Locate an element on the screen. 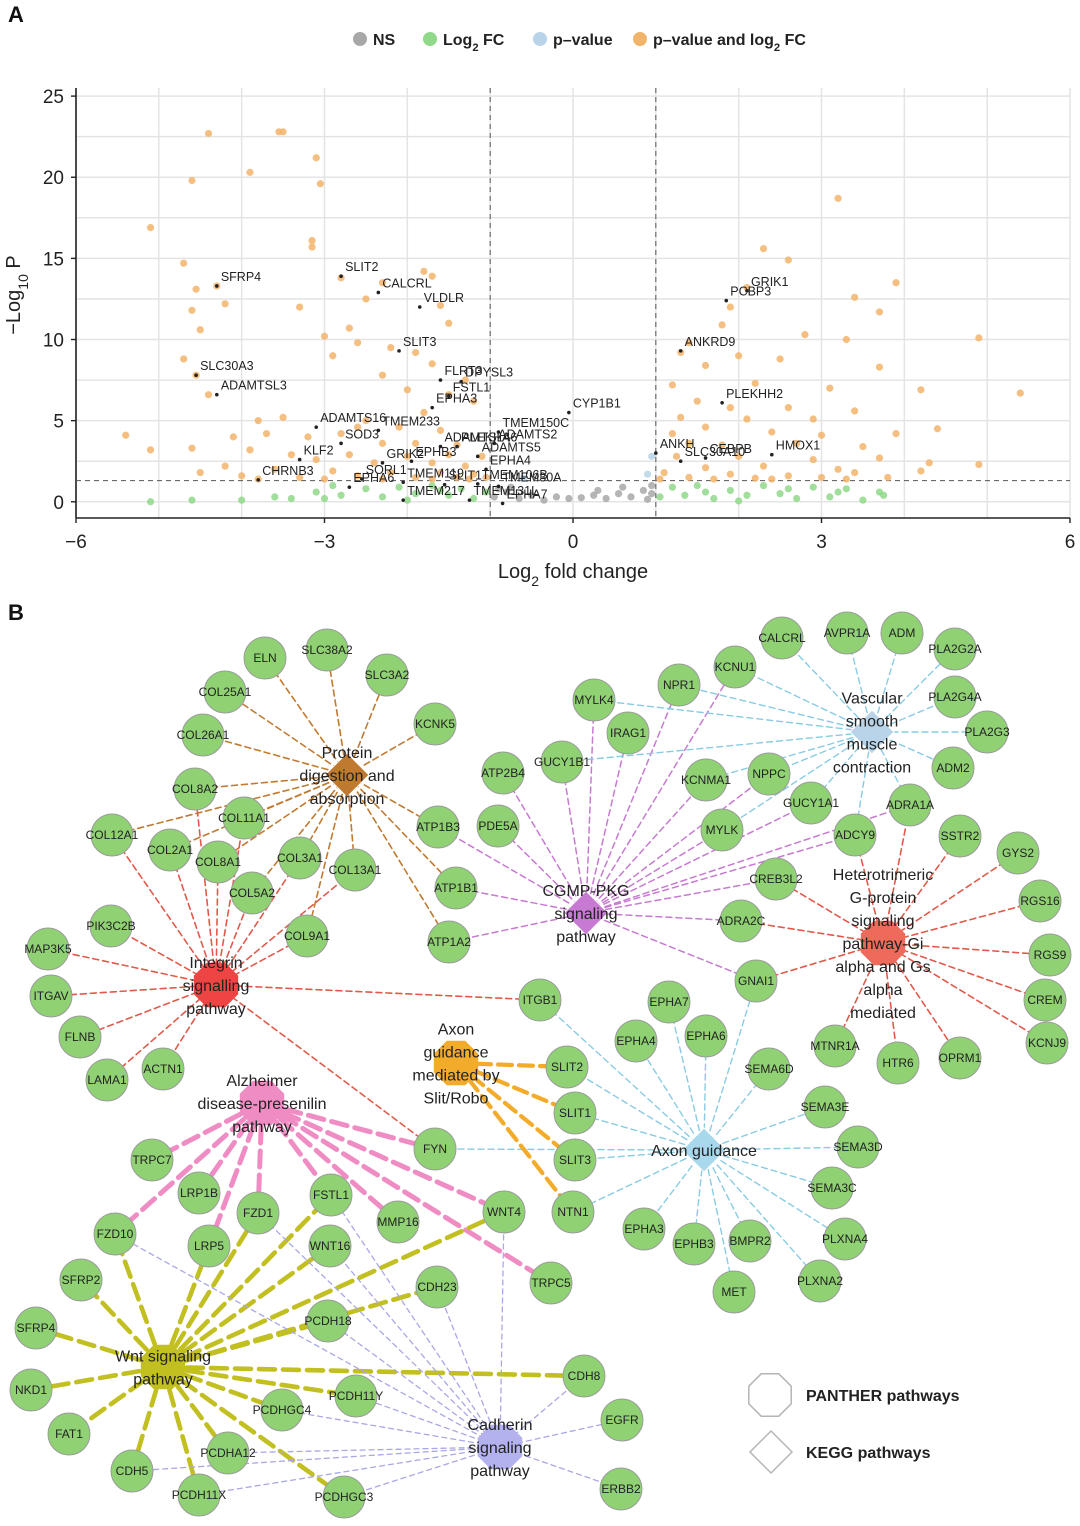  gene-node-atp1b3: ATP1B3 is located at coordinates (438, 827).